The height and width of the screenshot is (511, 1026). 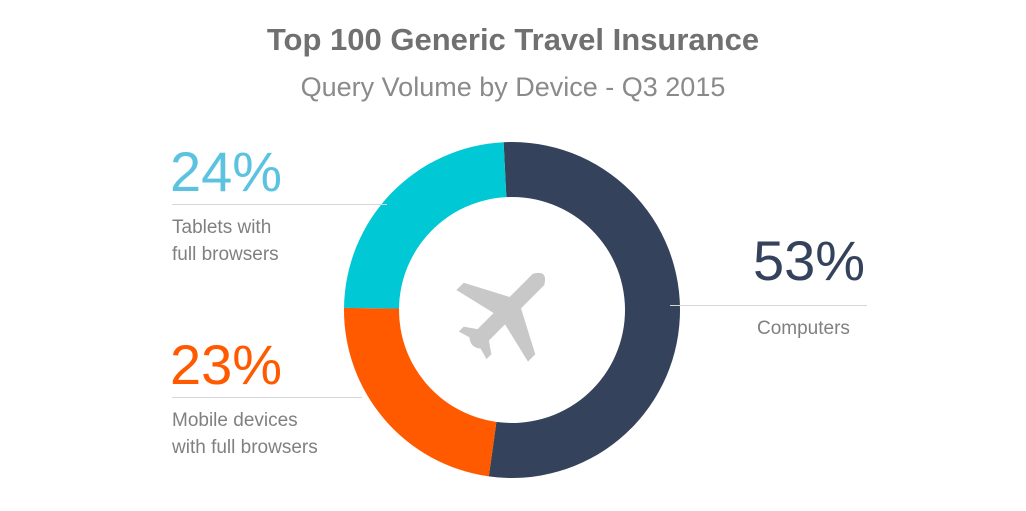 I want to click on leader-line-tablets, so click(x=279, y=204).